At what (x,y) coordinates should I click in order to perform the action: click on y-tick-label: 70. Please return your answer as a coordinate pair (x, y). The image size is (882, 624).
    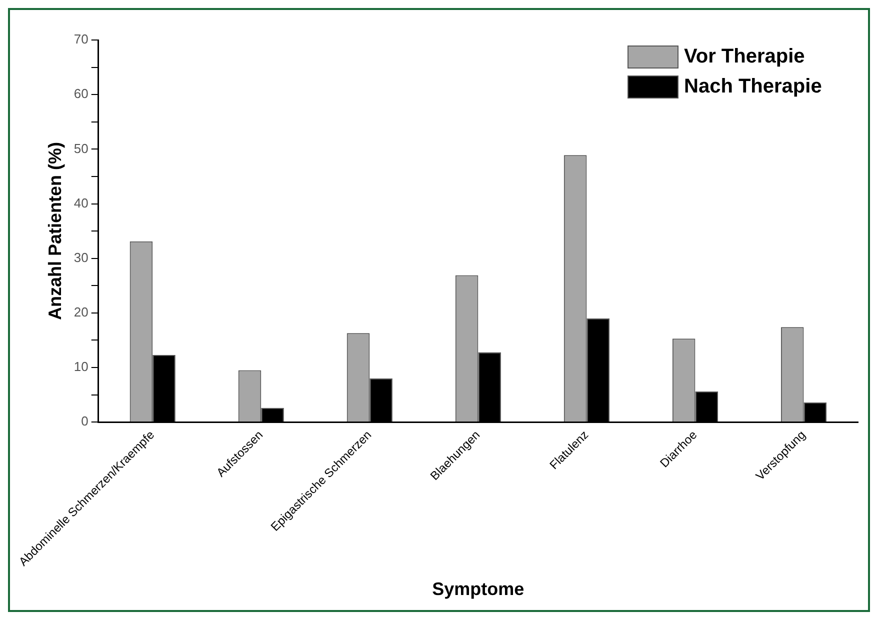
    Looking at the image, I should click on (81, 39).